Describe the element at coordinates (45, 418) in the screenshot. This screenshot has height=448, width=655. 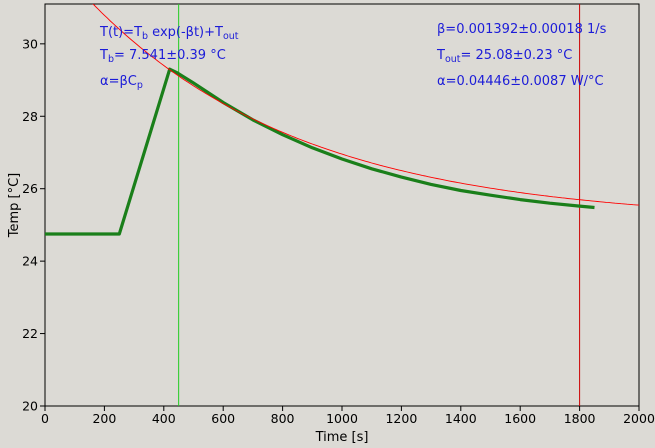
I see `x-tick-label: 0` at that location.